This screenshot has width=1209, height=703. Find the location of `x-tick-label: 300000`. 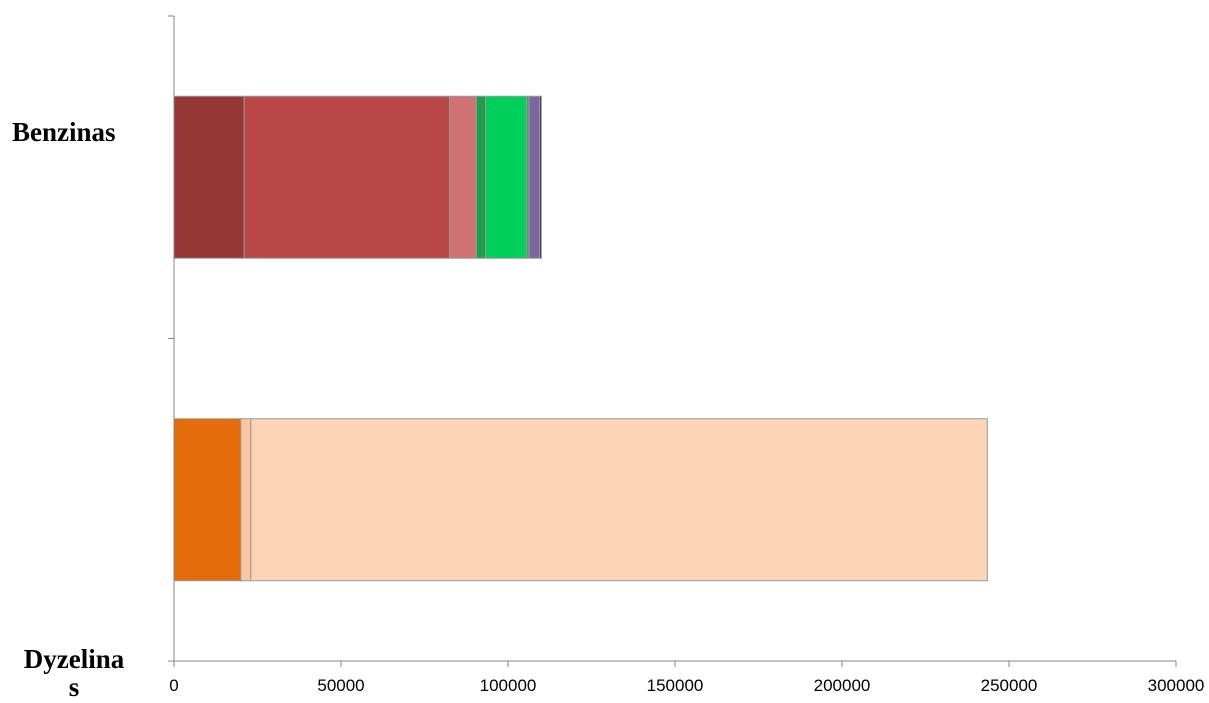

x-tick-label: 300000 is located at coordinates (1176, 685).